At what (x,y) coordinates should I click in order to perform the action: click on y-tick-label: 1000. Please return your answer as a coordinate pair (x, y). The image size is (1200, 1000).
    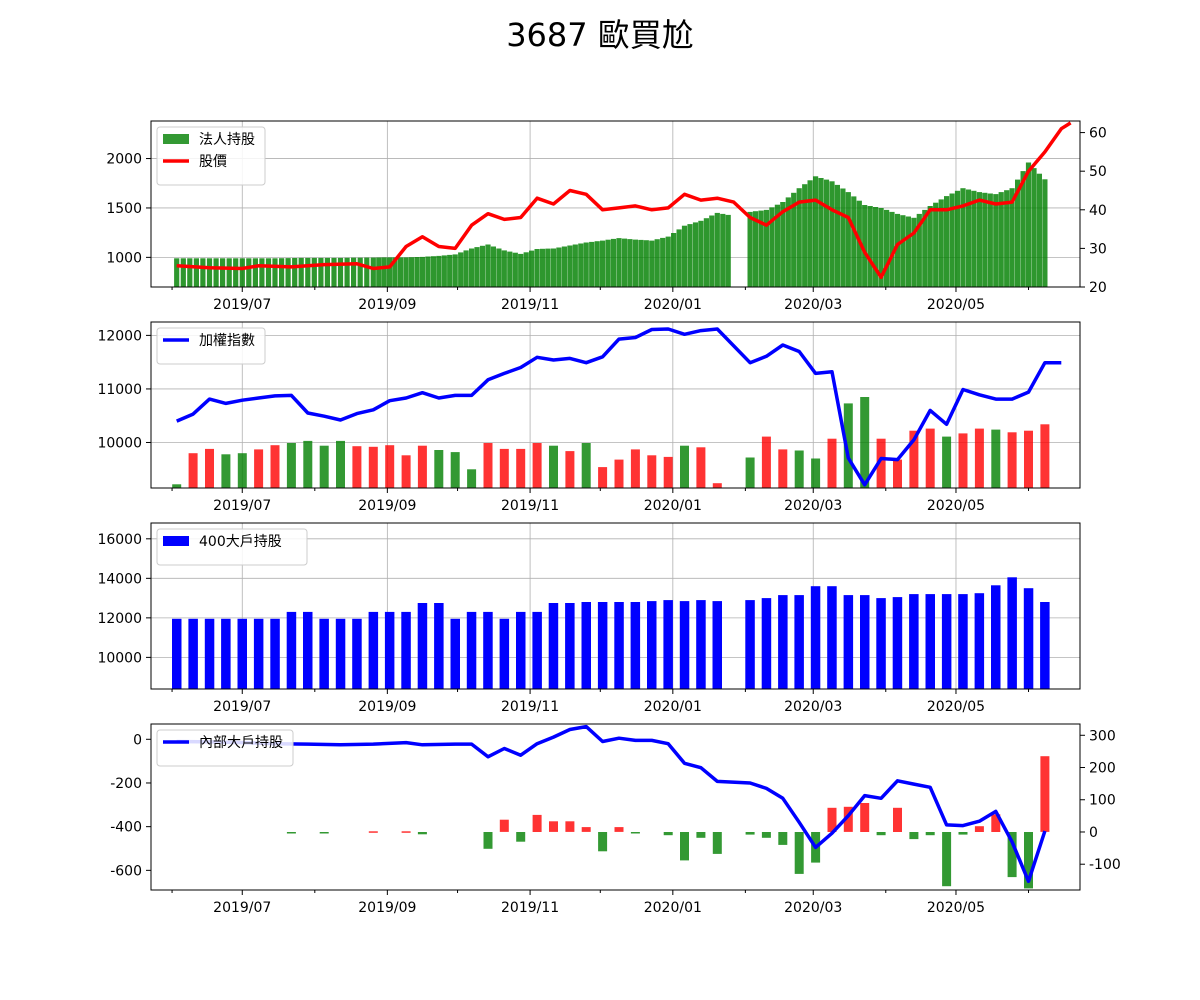
    Looking at the image, I should click on (124, 258).